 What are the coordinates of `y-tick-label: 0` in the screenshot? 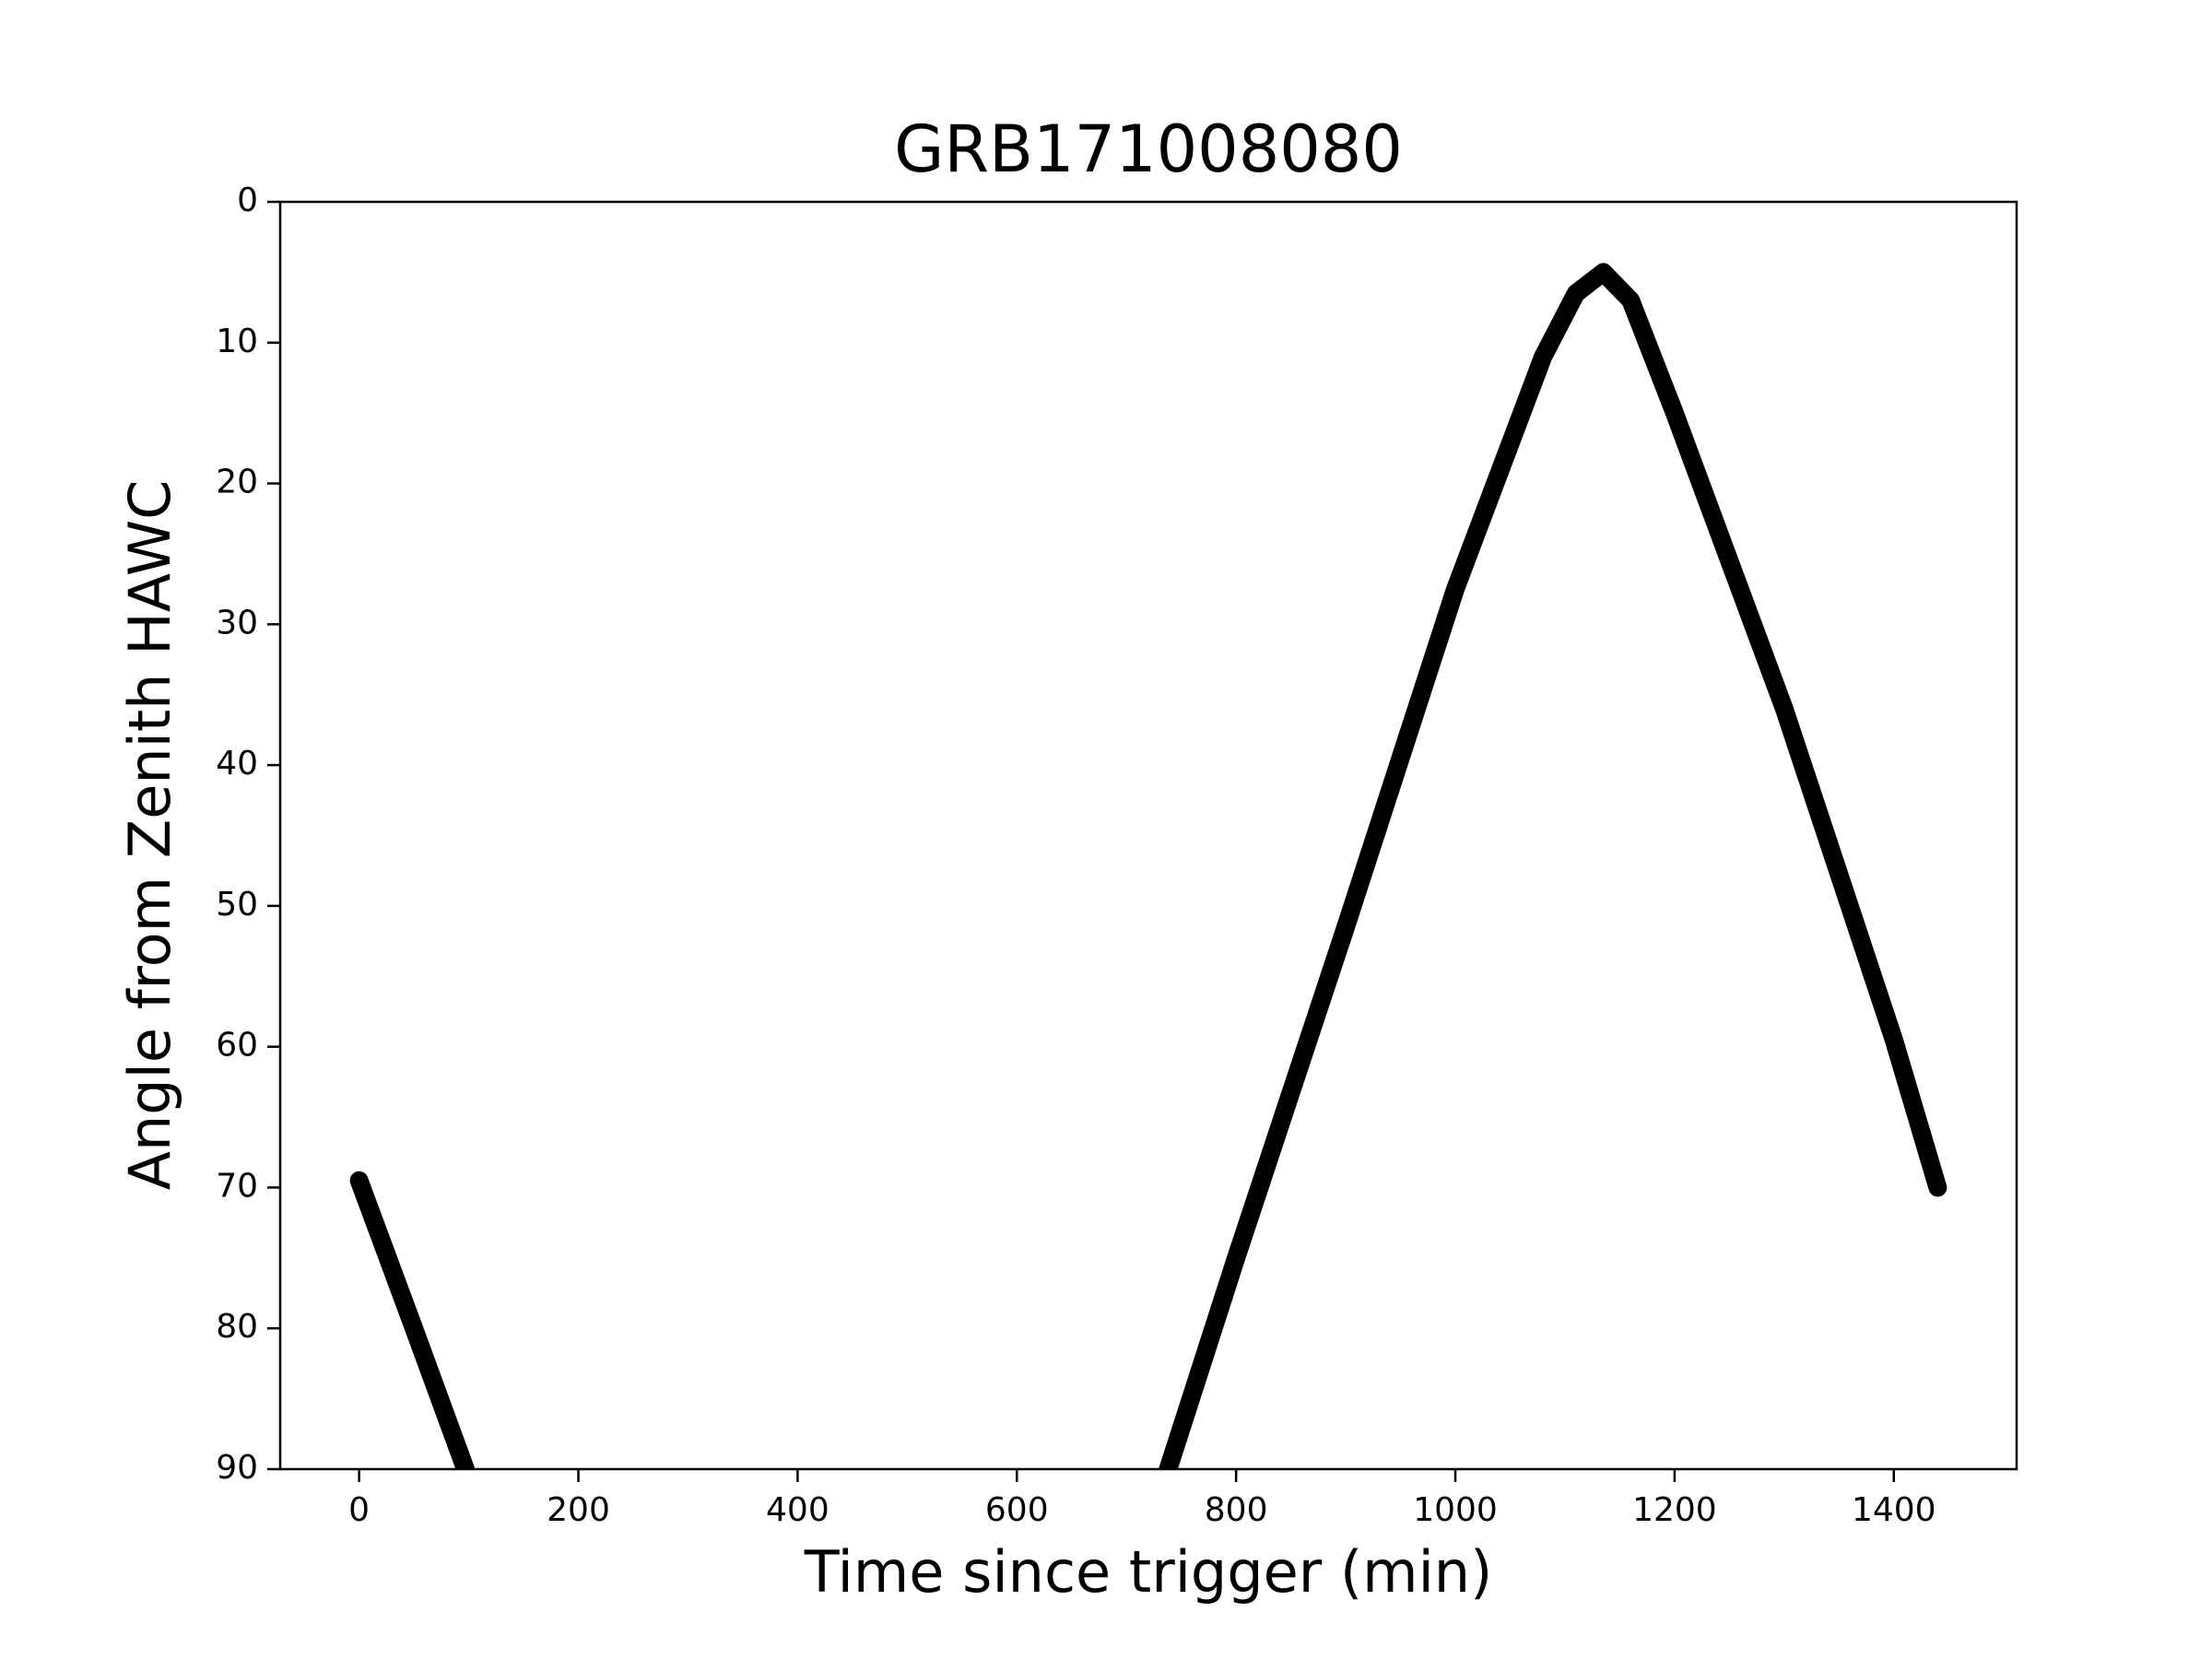 It's located at (247, 200).